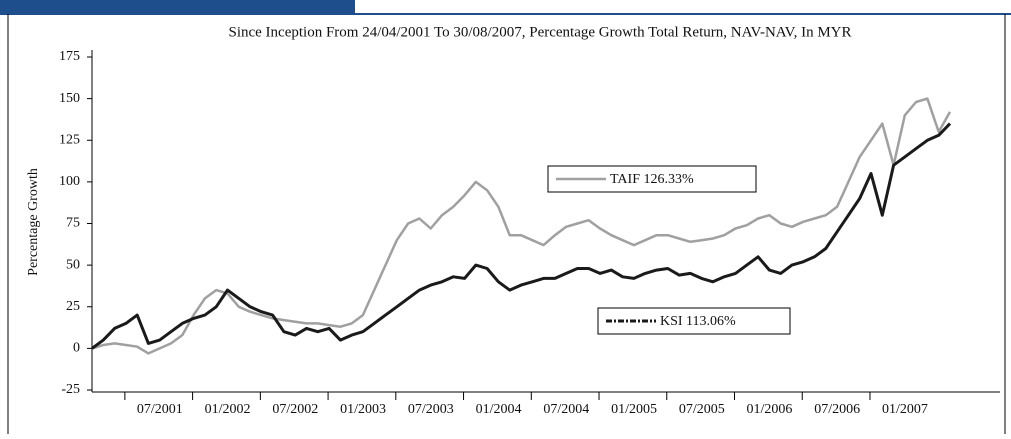 Image resolution: width=1011 pixels, height=439 pixels. I want to click on y-tick-label: 75, so click(73, 223).